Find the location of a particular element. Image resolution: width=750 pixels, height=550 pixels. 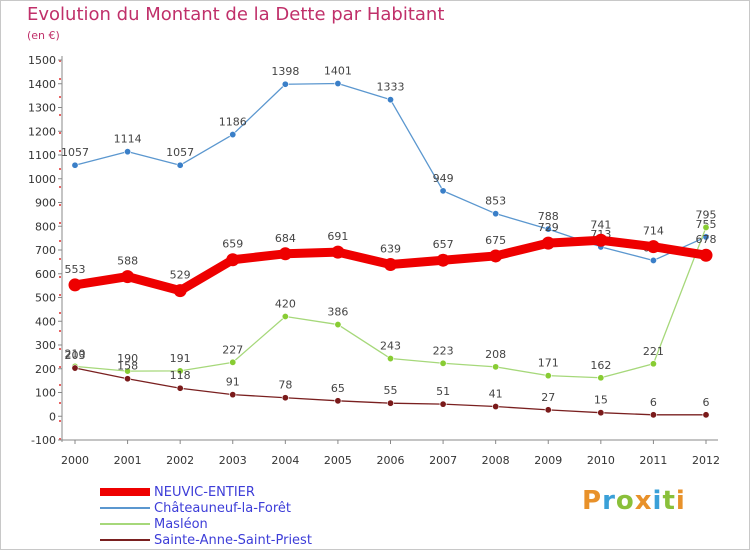

logo-letter: t is located at coordinates (669, 501).